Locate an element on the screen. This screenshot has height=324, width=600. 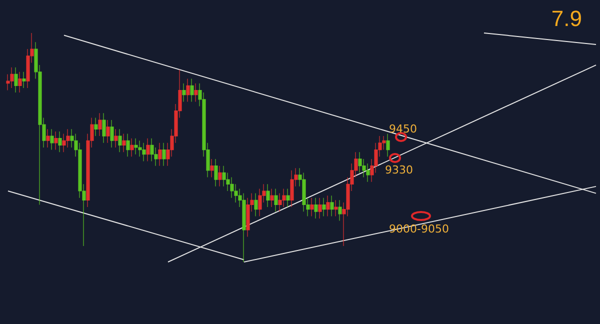
annotation: 9000-9050 is located at coordinates (419, 229).